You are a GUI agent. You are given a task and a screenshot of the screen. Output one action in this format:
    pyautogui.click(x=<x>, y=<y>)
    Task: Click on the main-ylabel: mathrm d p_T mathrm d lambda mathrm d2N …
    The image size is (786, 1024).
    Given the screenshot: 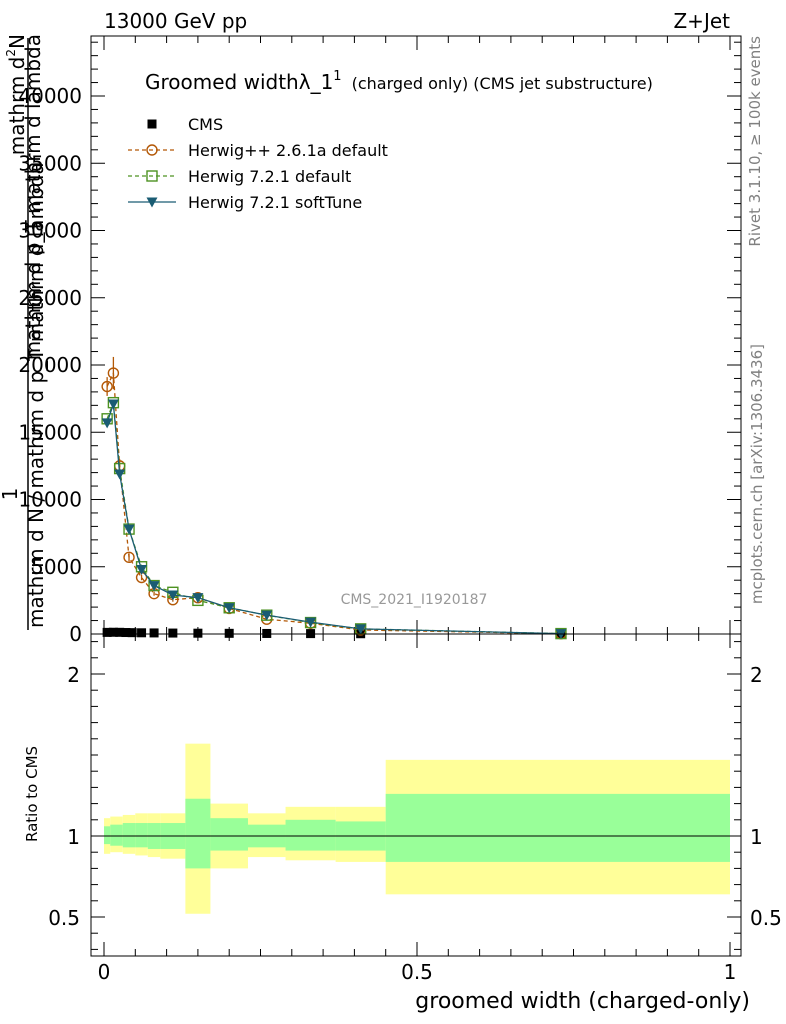 What is the action you would take?
    pyautogui.click(x=24, y=332)
    